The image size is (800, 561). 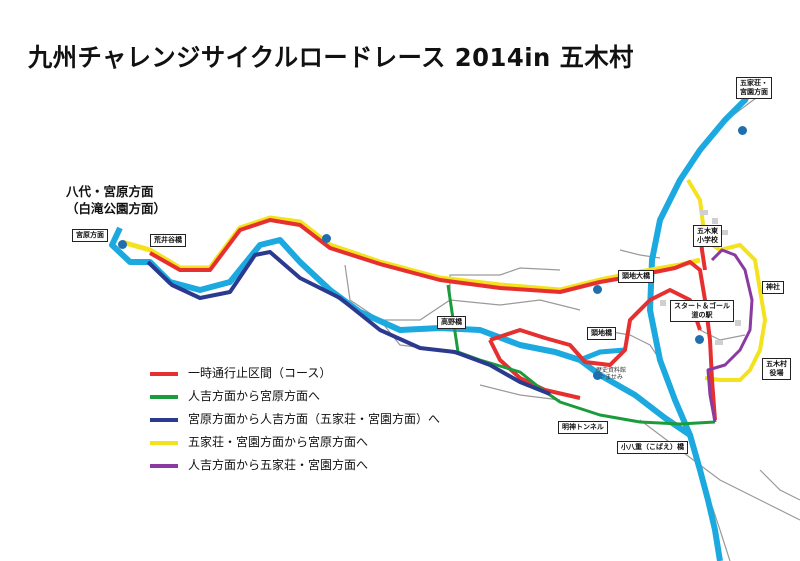 What do you see at coordinates (278, 465) in the screenshot?
I see `legend-label: 人吉方面から五家荘・宮園方面へ` at bounding box center [278, 465].